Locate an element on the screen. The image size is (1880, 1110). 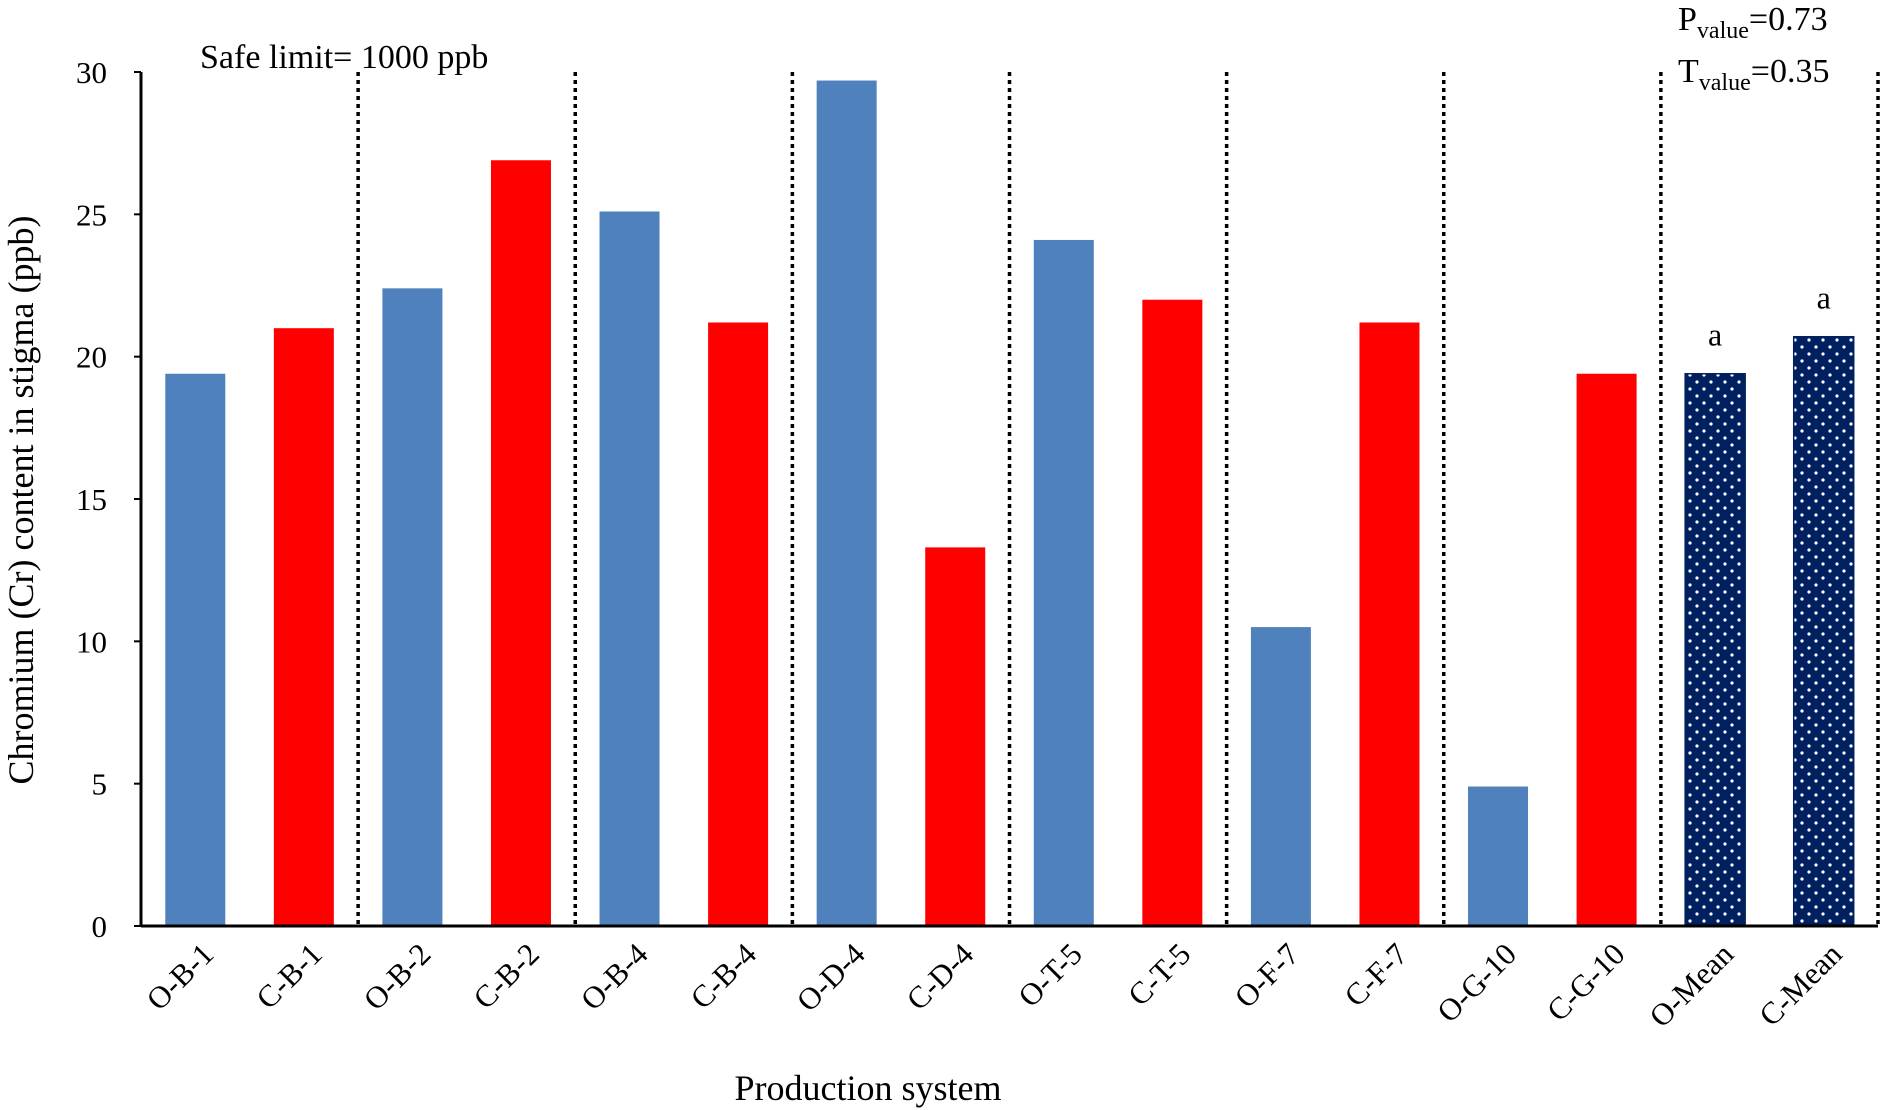
x-tick-label: O-D-4 is located at coordinates (831, 977).